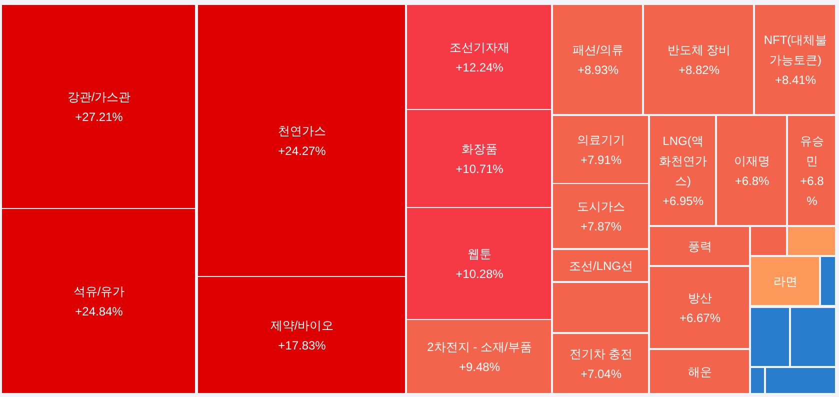 This screenshot has width=839, height=397. Describe the element at coordinates (700, 372) in the screenshot. I see `category-label: 해운` at that location.